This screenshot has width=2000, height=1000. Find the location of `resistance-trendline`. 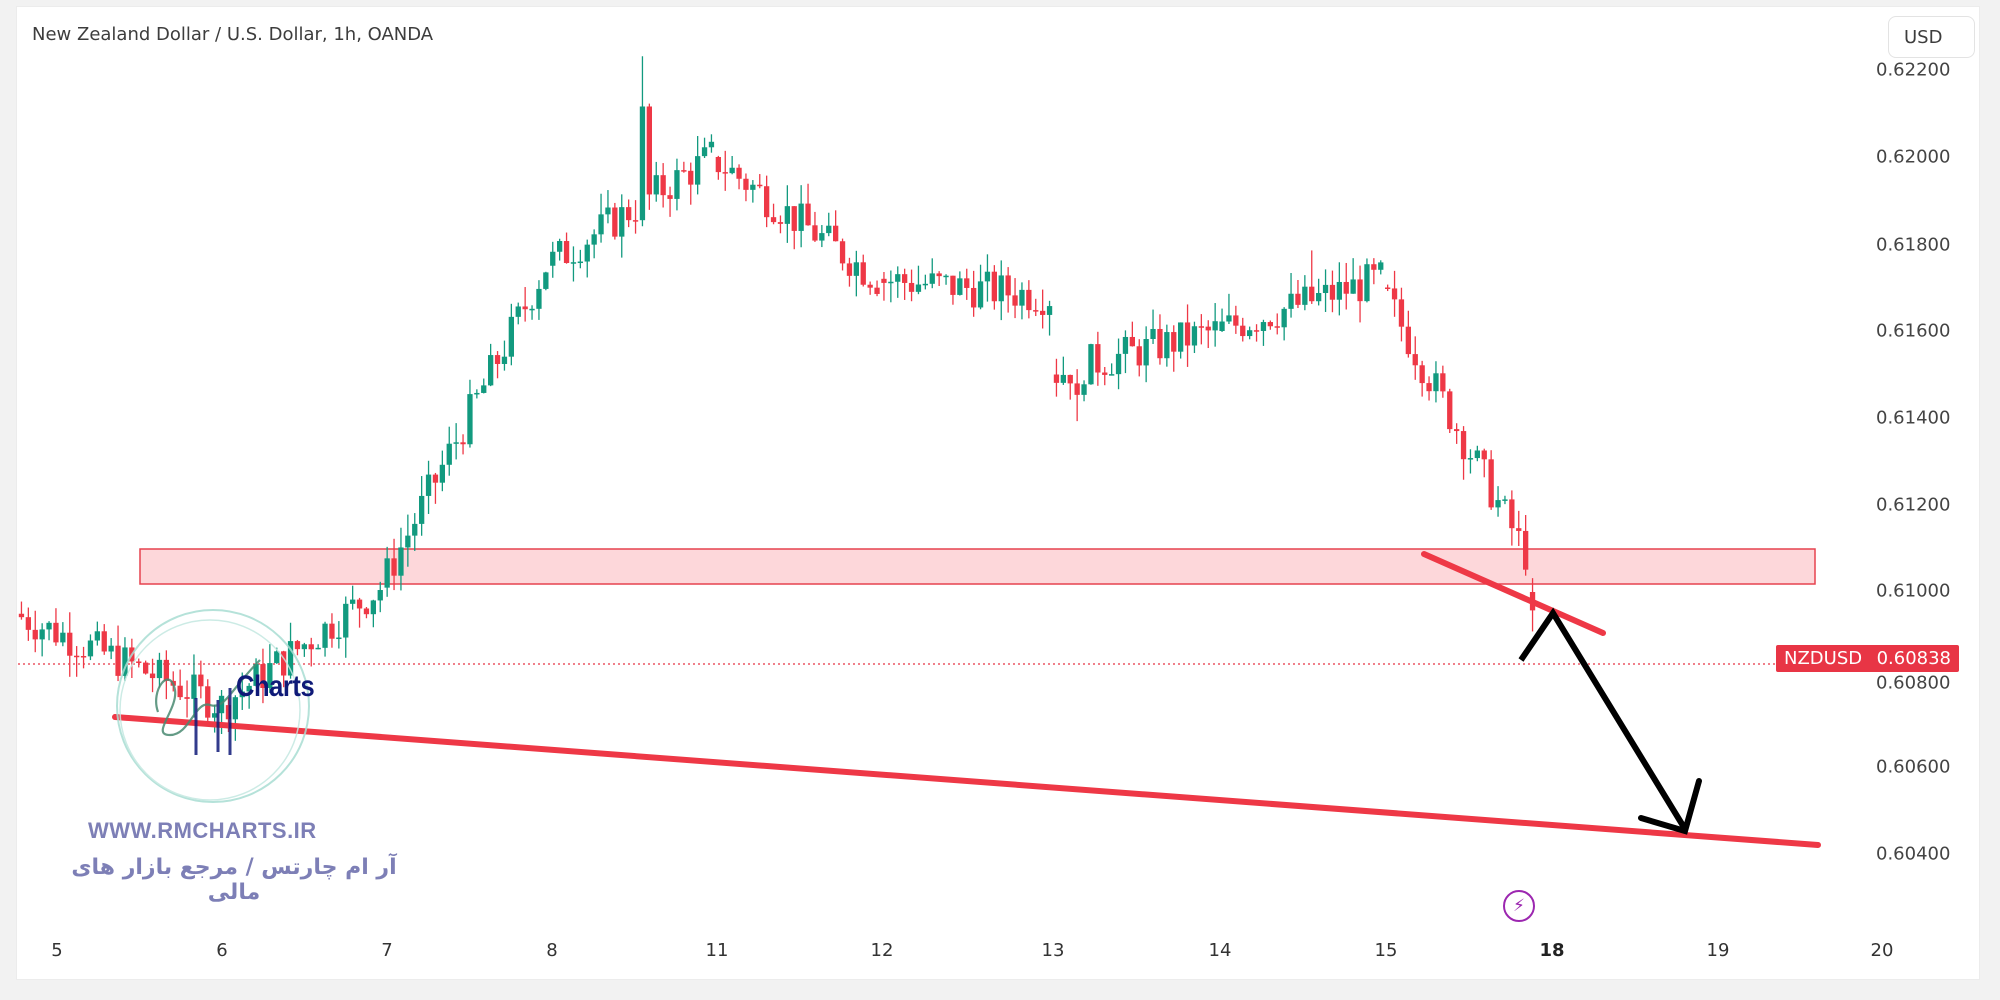

resistance-trendline is located at coordinates (1513, 593).